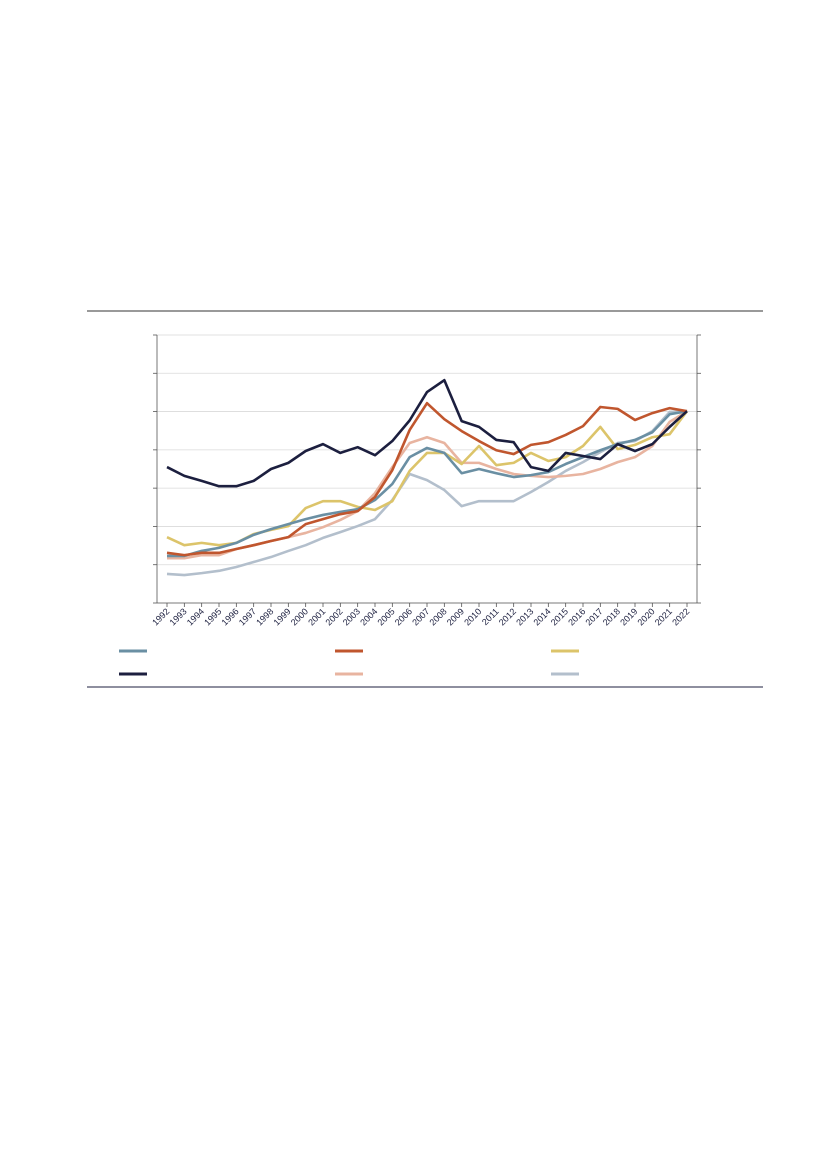 The height and width of the screenshot is (1169, 827). I want to click on x-tick-label: 2000, so click(299, 616).